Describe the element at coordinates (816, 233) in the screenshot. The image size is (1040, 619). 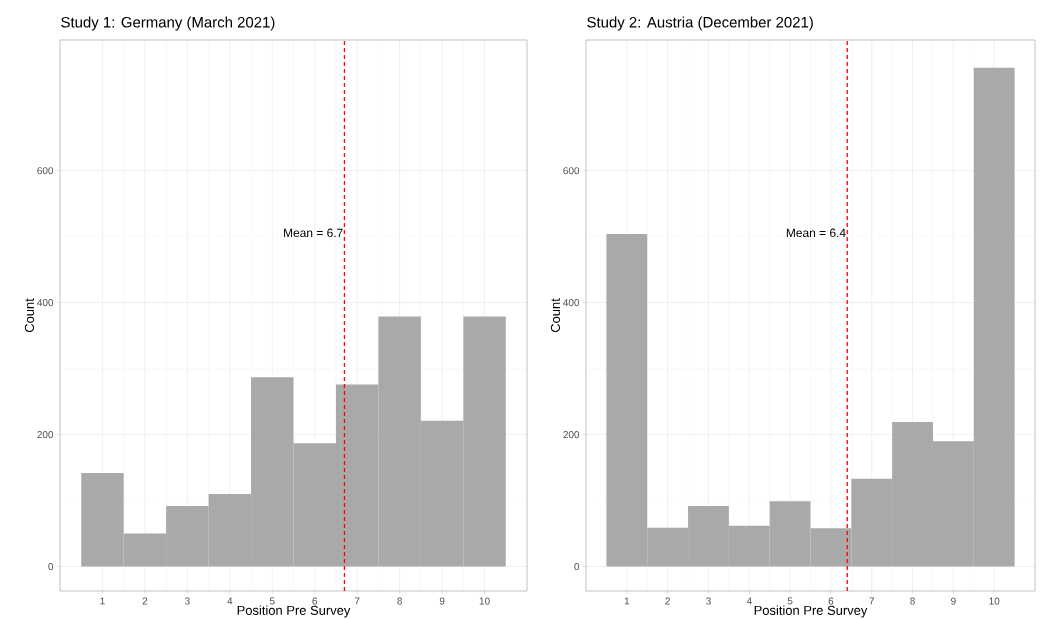
I see `ref-line-label: Mean = 6.4` at that location.